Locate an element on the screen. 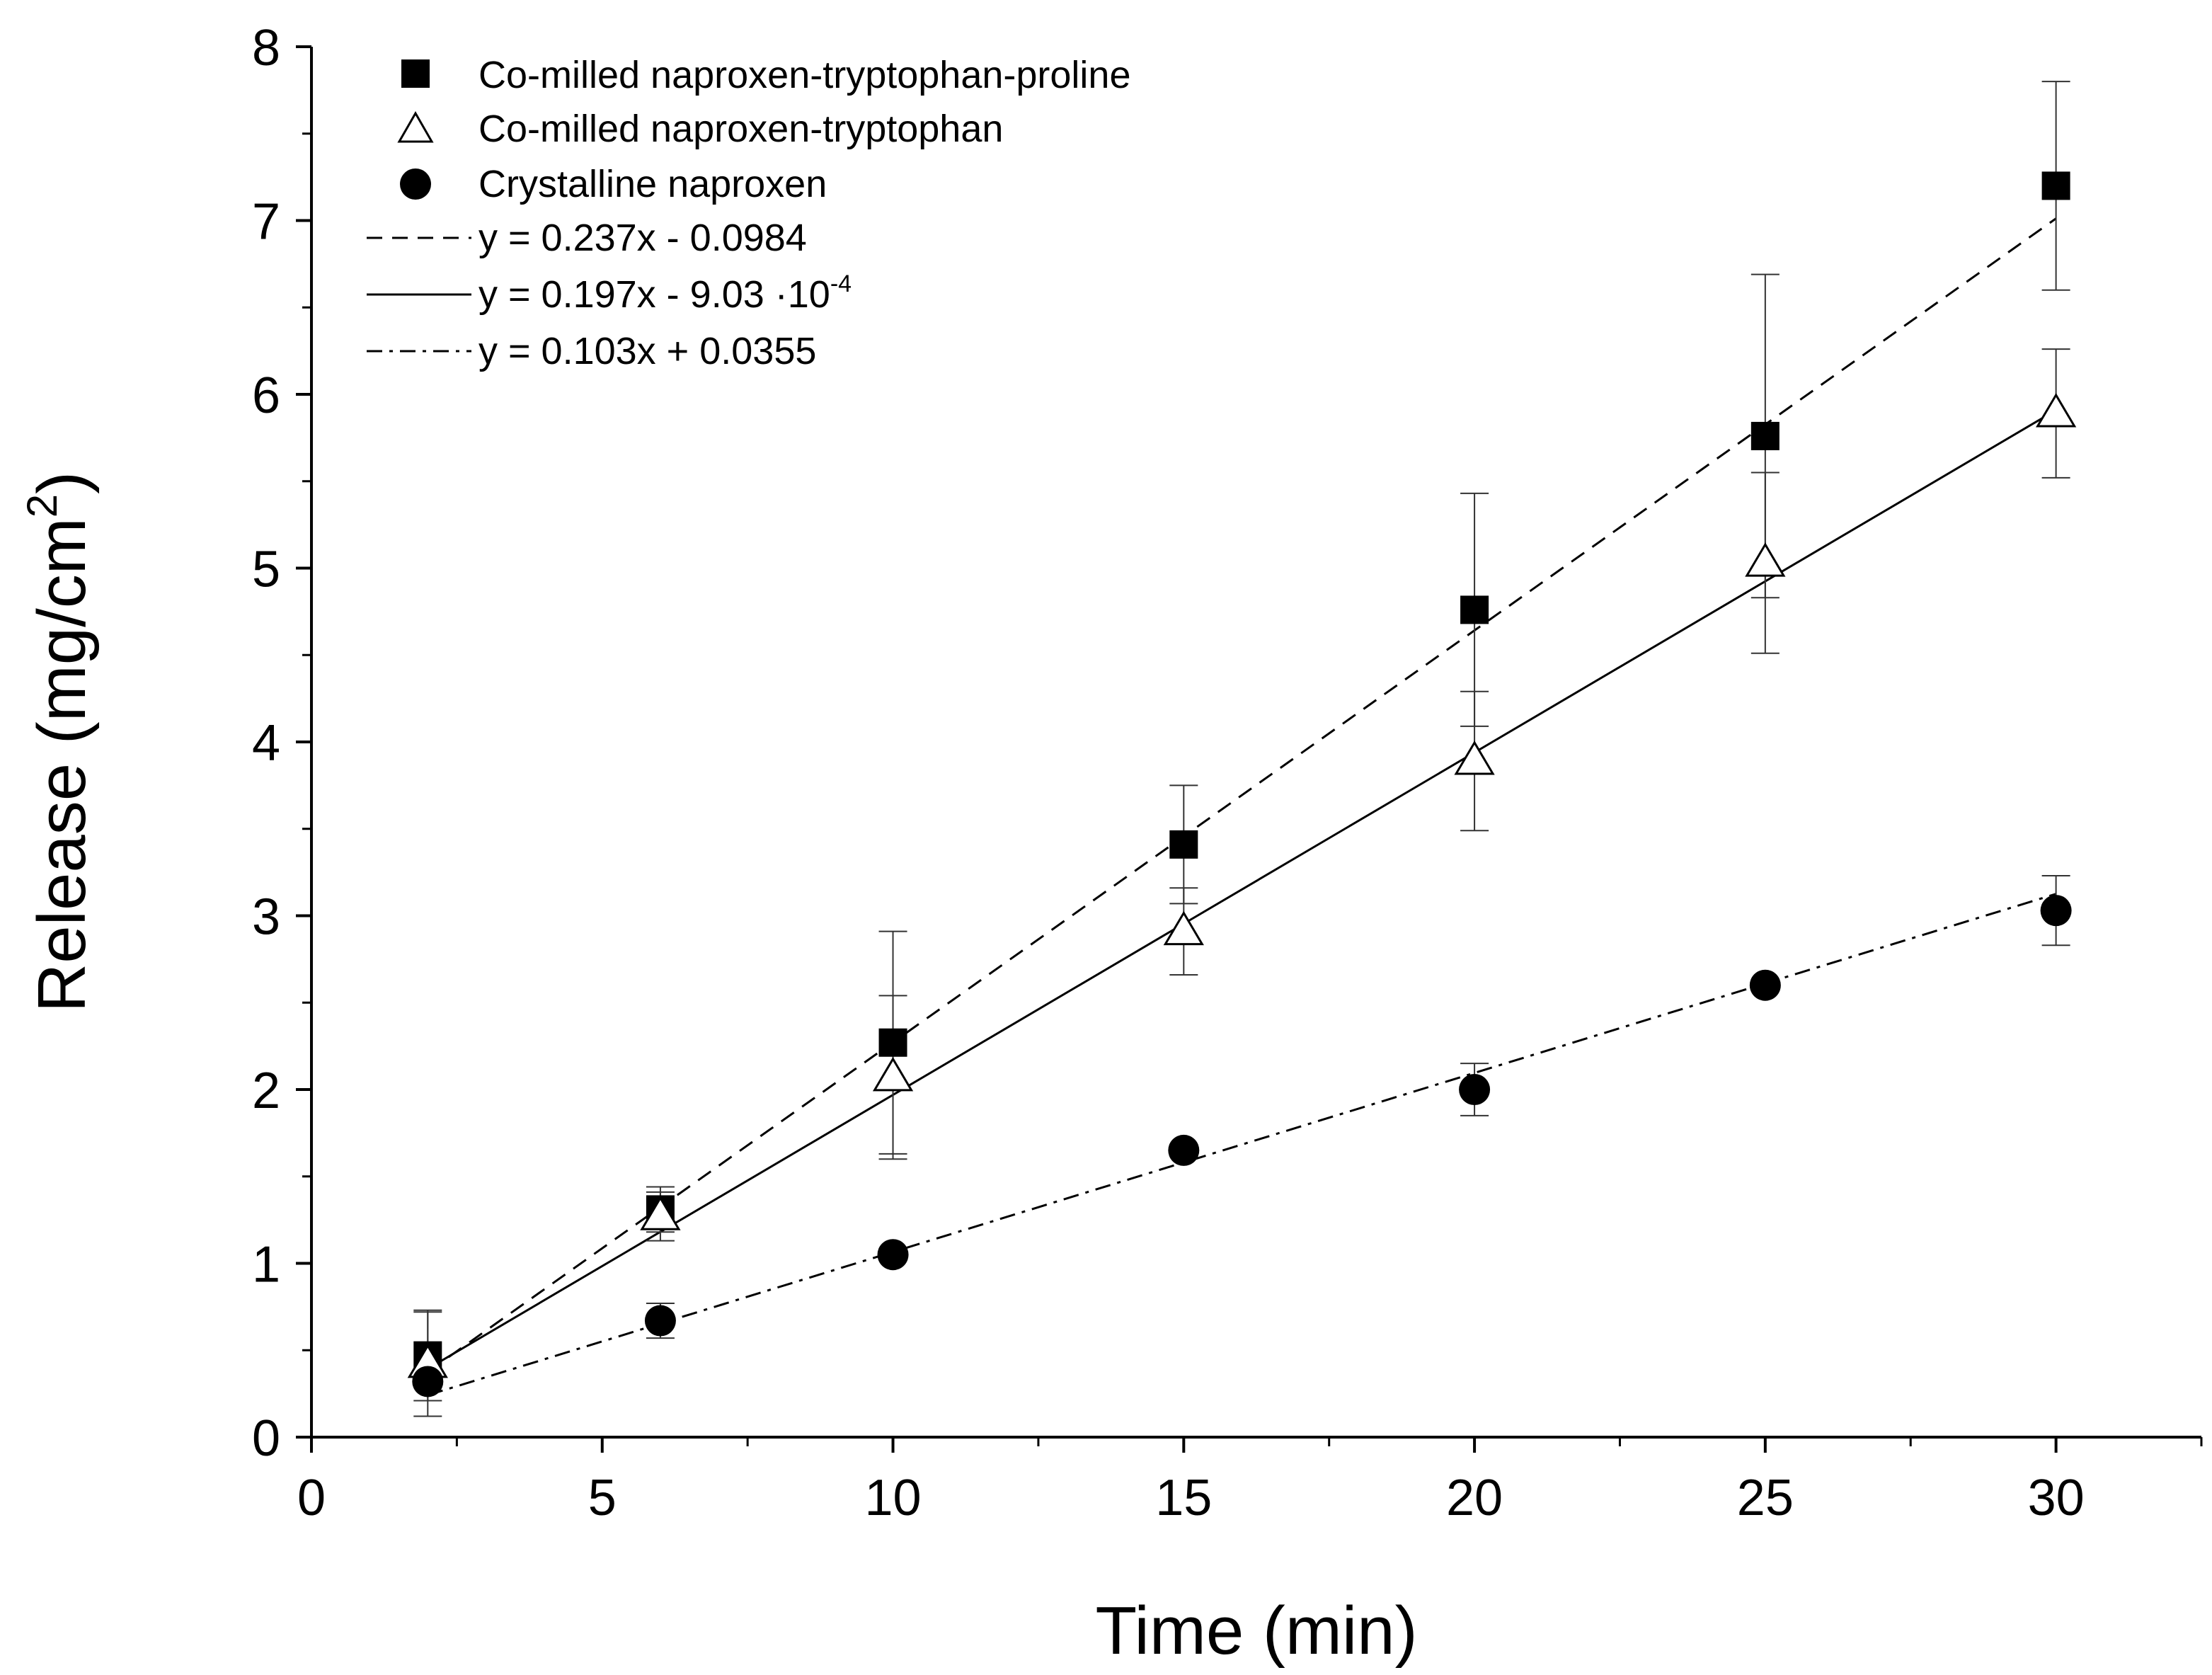 Image resolution: width=2212 pixels, height=1675 pixels. x-tick-label: 25 is located at coordinates (1765, 1498).